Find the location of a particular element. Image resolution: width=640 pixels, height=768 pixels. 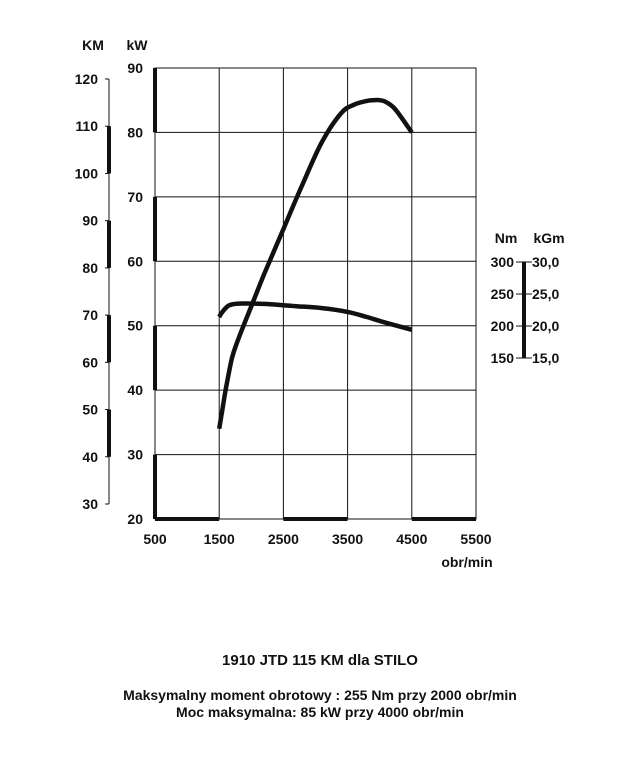

kw-tick-label: 20 is located at coordinates (135, 519).